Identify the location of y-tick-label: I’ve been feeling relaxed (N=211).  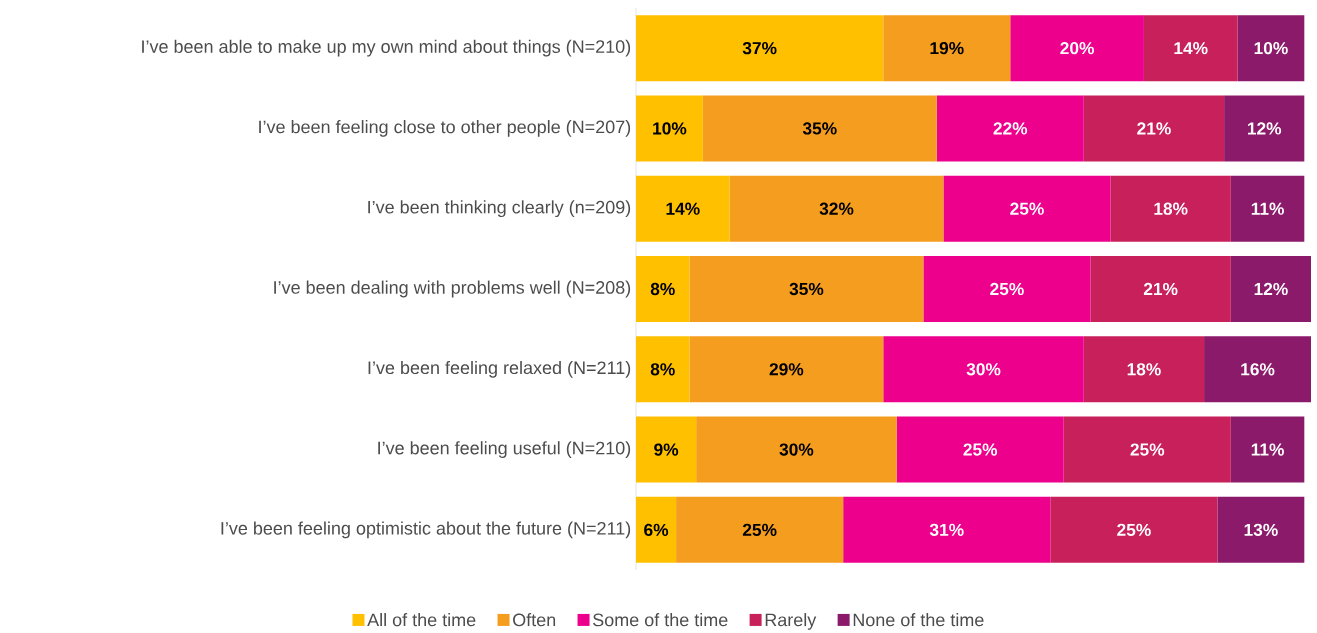
(499, 369).